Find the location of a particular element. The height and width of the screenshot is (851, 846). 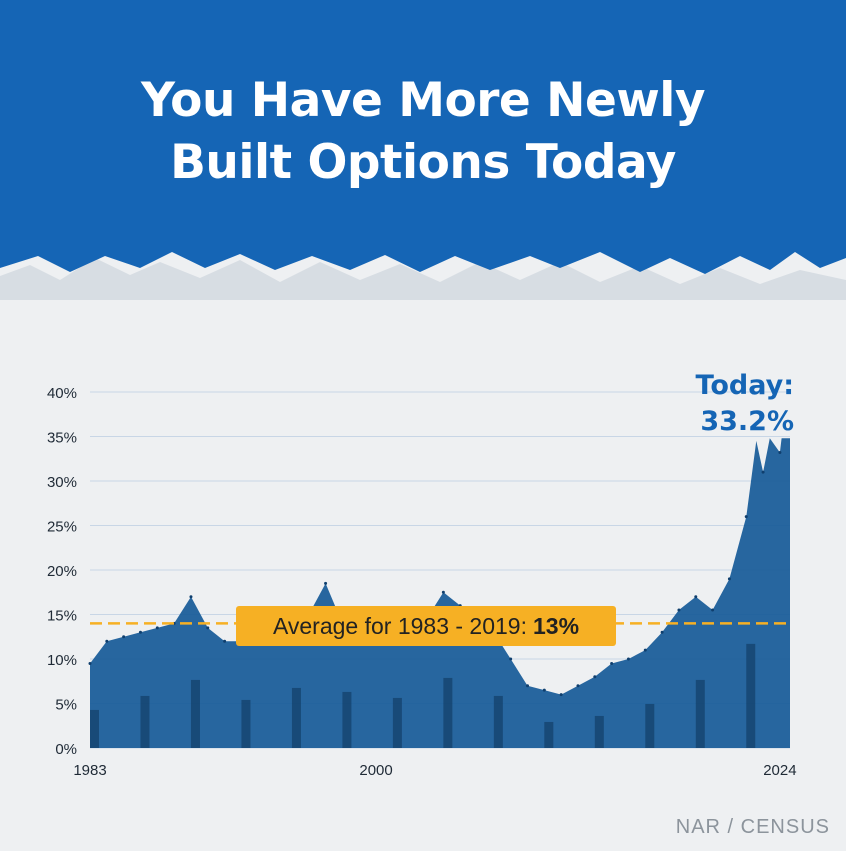

page-title: You Have More Newly Built Options Today is located at coordinates (423, 132).